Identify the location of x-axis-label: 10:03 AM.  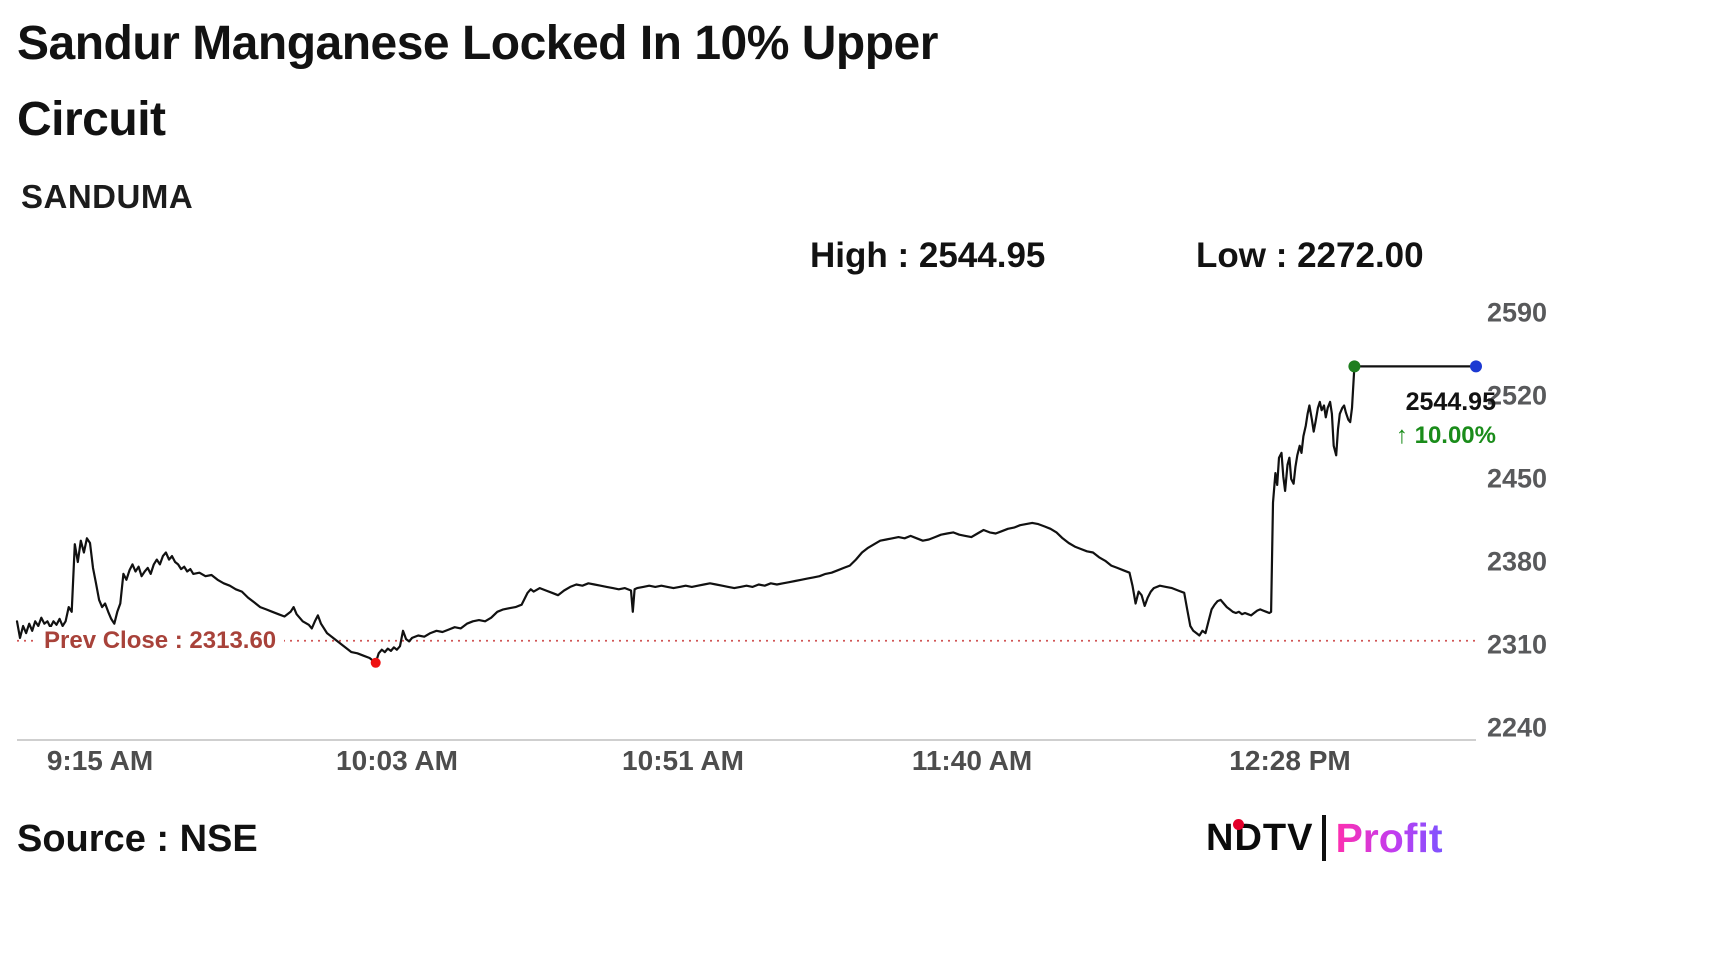
(397, 760).